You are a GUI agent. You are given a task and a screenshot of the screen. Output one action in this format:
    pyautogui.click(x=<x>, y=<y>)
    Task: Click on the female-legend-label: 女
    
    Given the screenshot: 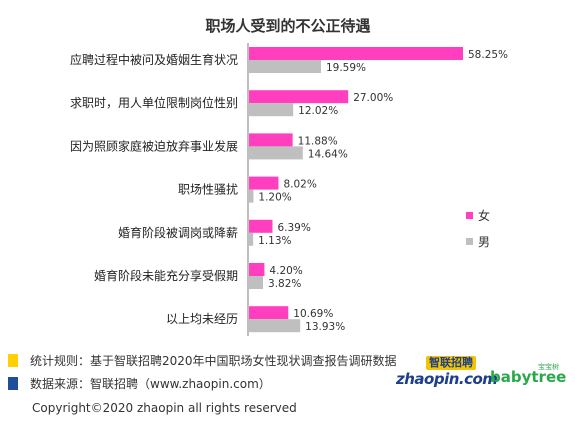 What is the action you would take?
    pyautogui.click(x=484, y=215)
    